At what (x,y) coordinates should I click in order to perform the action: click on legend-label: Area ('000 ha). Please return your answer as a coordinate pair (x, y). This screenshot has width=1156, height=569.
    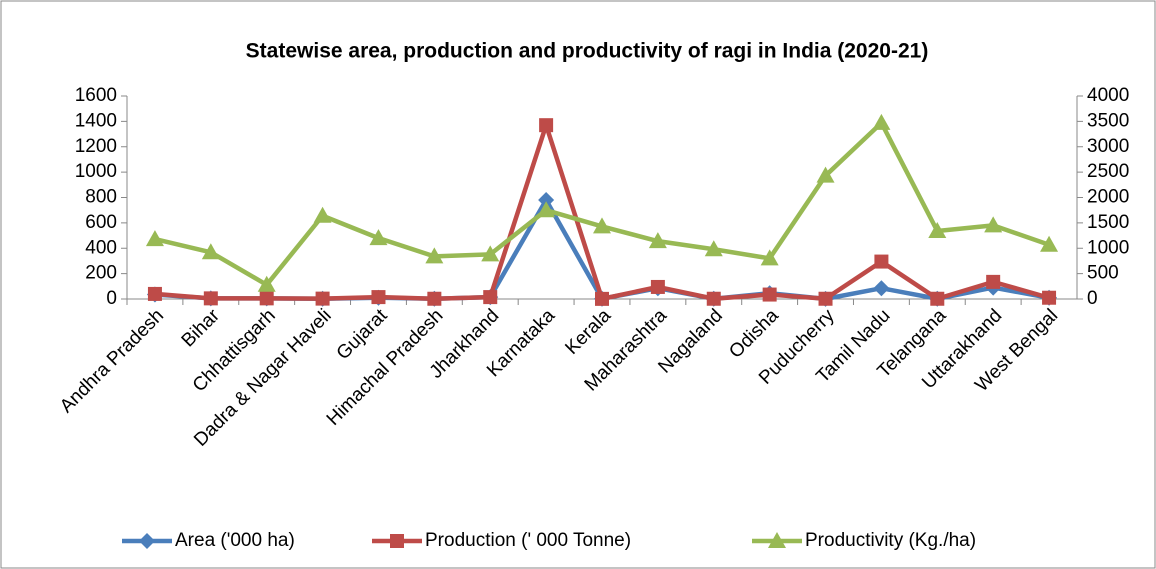
    Looking at the image, I should click on (235, 540).